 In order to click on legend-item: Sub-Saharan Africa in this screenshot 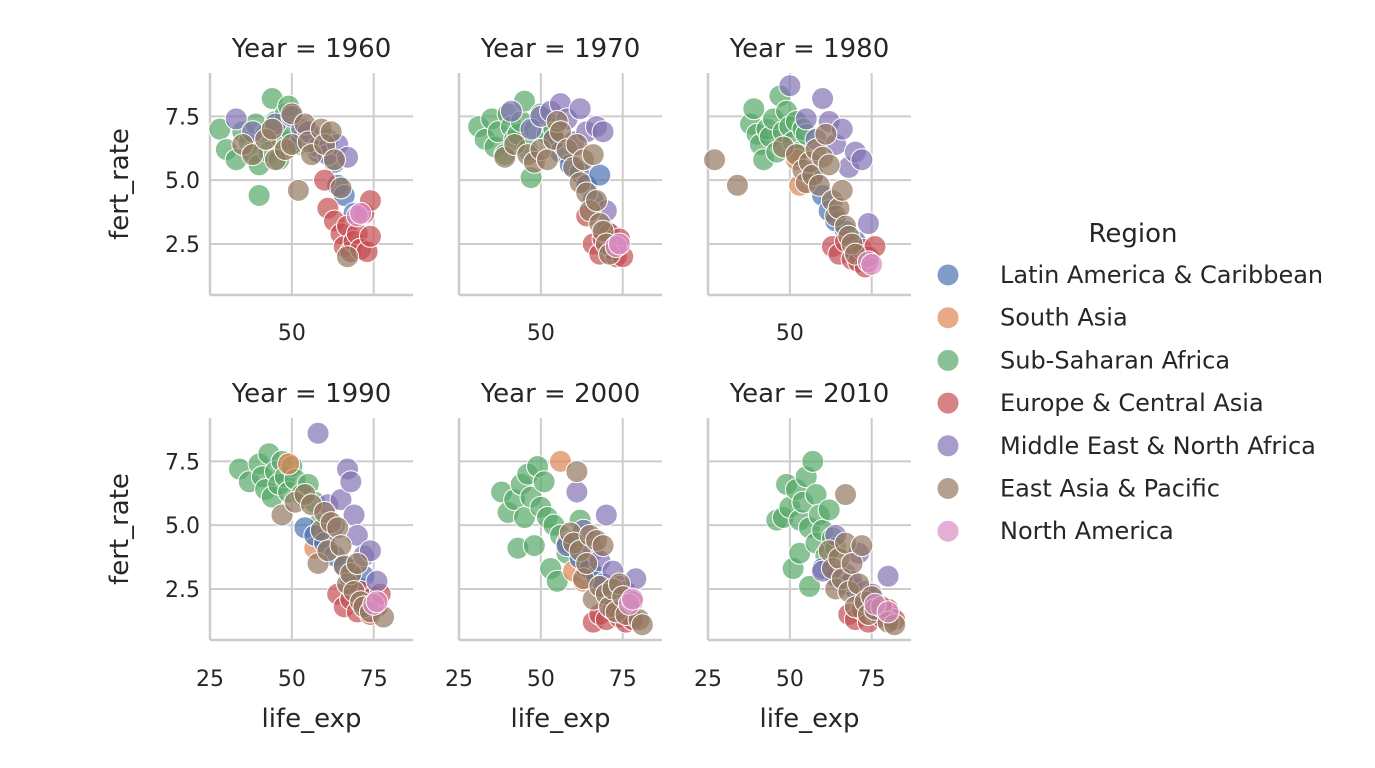, I will do `click(1083, 360)`.